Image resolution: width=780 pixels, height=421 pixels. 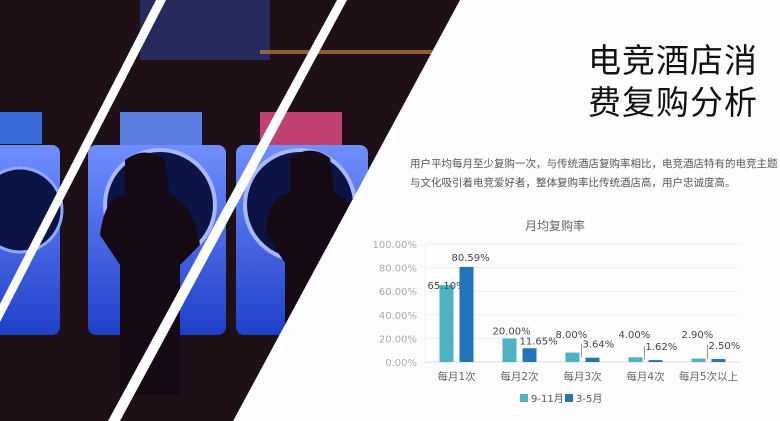 I want to click on page-title: 电竞酒店消 费复购分析, so click(x=673, y=82).